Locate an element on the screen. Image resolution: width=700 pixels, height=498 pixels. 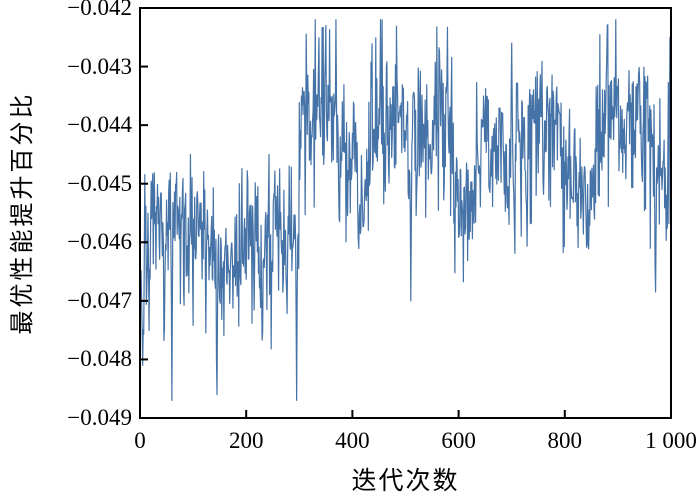
y-tick-label: −0.043 is located at coordinates (99, 66).